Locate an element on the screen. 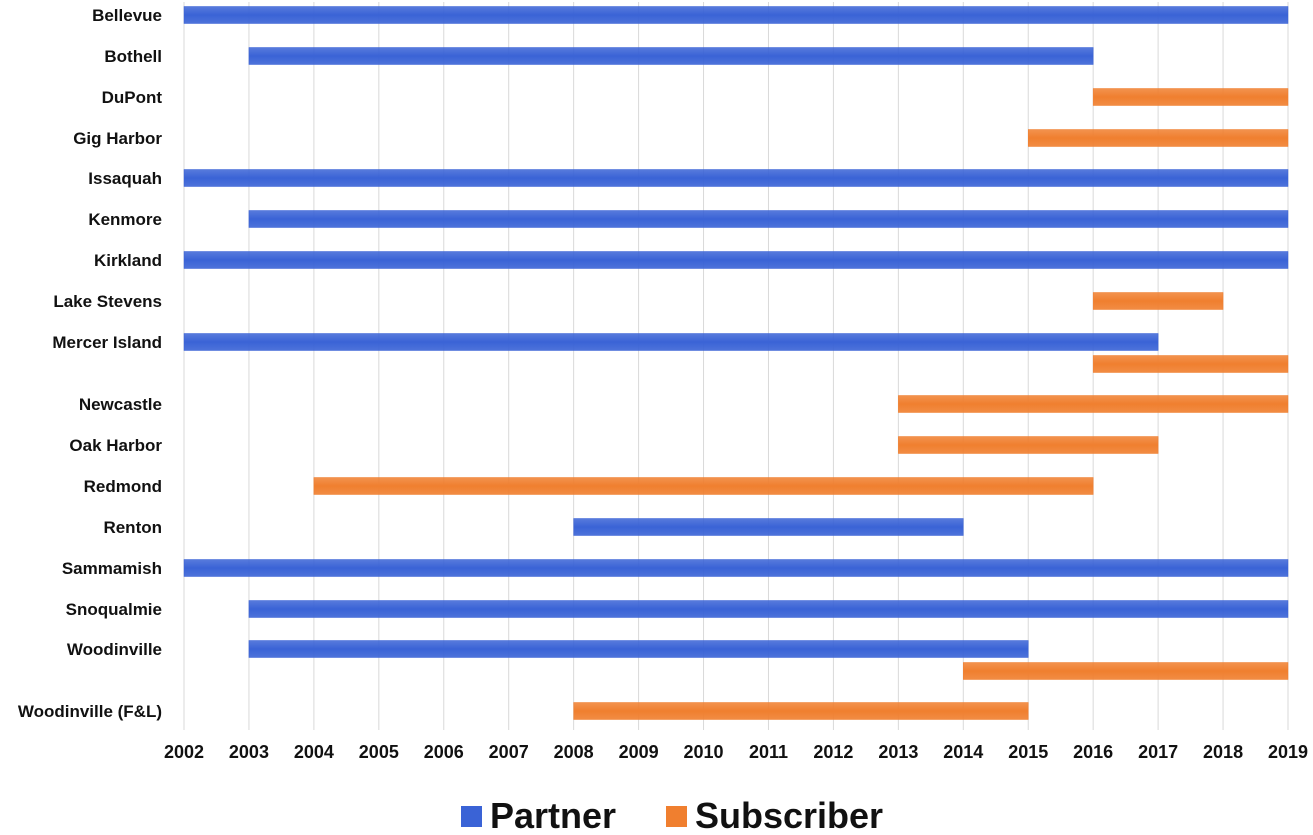 This screenshot has height=835, width=1313. bar-subscriber-woodinville-f-l is located at coordinates (801, 711).